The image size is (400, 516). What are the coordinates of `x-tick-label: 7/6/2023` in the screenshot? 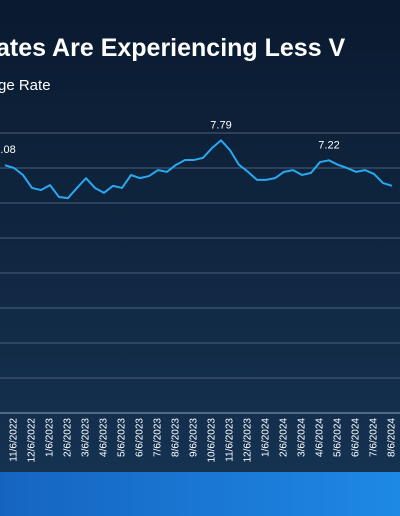 It's located at (158, 437).